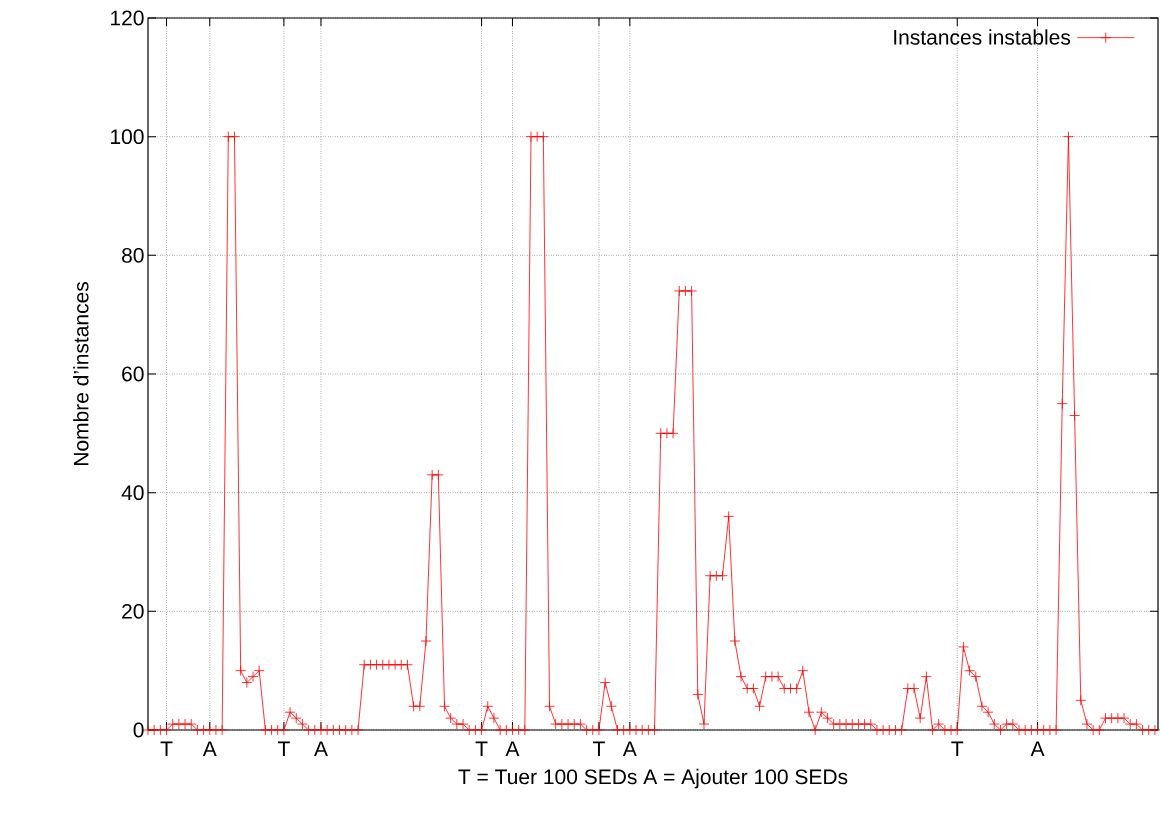 The height and width of the screenshot is (827, 1161). What do you see at coordinates (81, 374) in the screenshot?
I see `y-axis-title: Nombre d’instances` at bounding box center [81, 374].